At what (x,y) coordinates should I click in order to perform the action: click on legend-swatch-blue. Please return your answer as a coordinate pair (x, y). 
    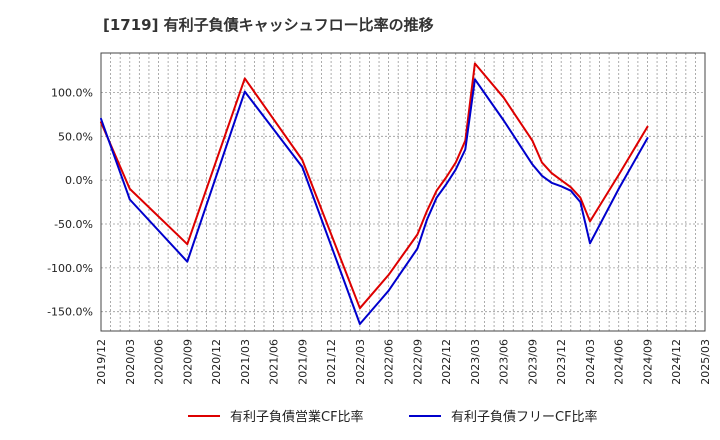
    Looking at the image, I should click on (425, 415).